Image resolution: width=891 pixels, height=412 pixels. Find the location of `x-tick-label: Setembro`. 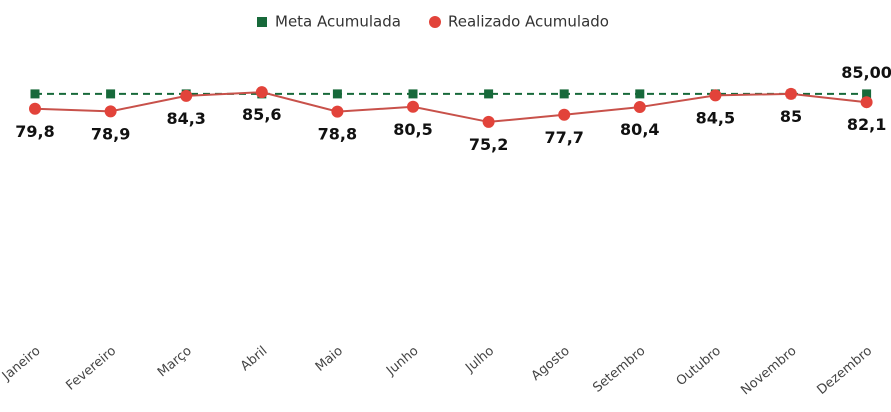

x-tick-label: Setembro is located at coordinates (619, 370).